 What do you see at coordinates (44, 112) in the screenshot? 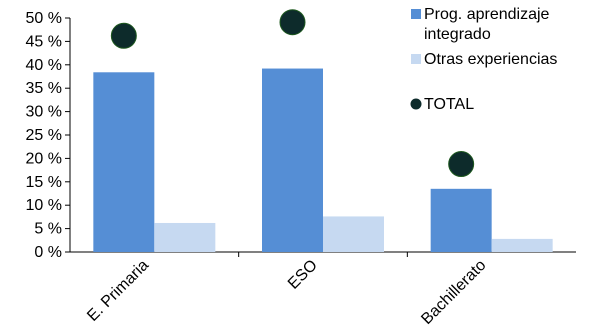
I see `y-tick-label: 30 %` at bounding box center [44, 112].